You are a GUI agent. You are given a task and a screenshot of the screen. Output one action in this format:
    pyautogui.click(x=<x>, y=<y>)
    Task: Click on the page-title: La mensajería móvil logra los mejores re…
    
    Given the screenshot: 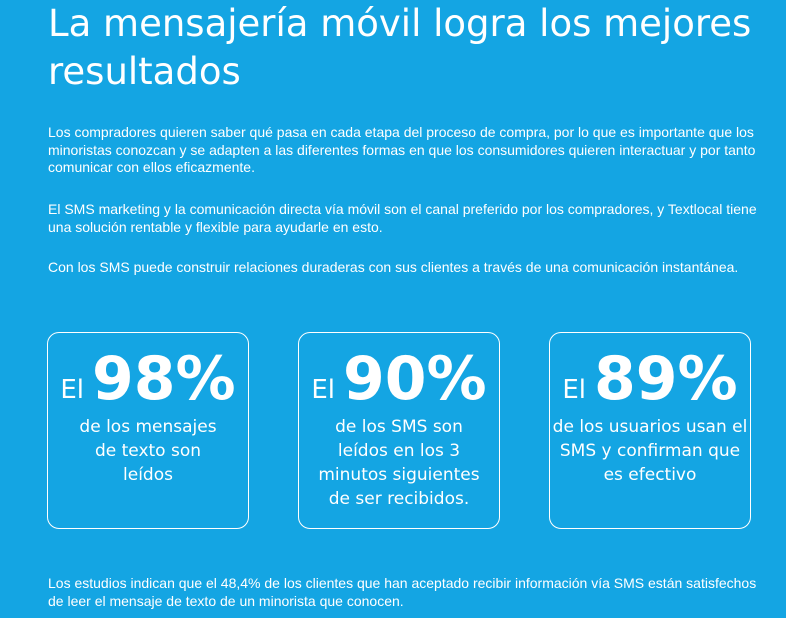 What is the action you would take?
    pyautogui.click(x=400, y=47)
    